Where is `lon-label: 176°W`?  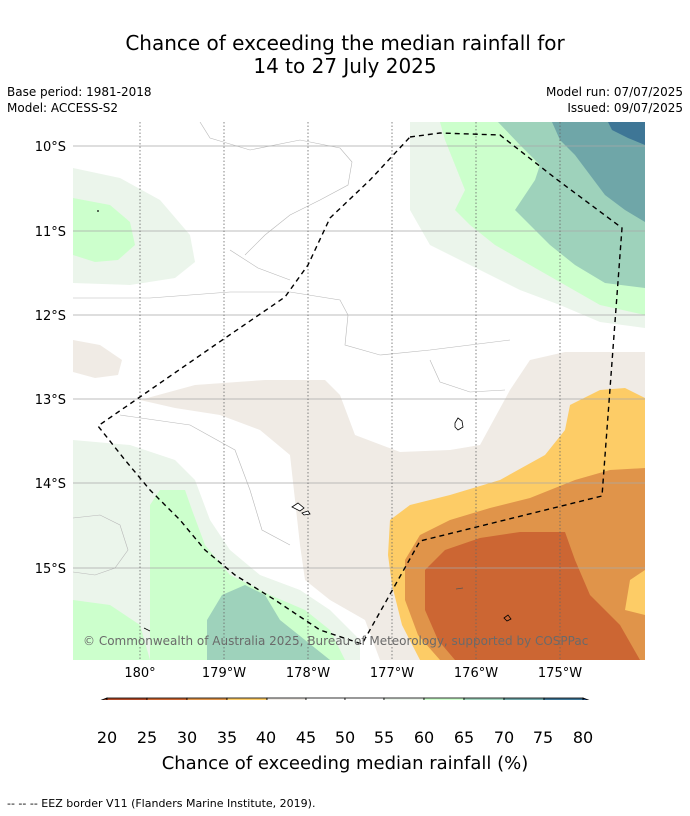 lon-label: 176°W is located at coordinates (476, 673).